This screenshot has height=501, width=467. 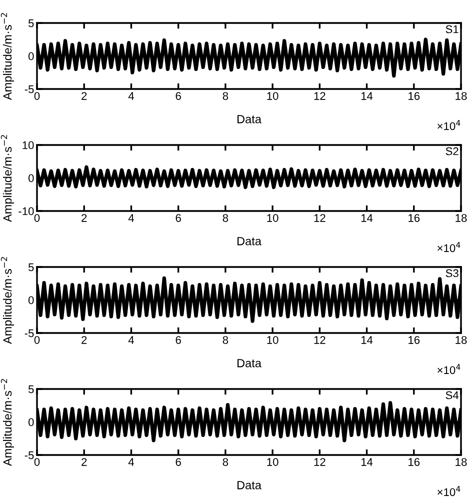 I want to click on y-tick-label: 10, so click(x=28, y=145).